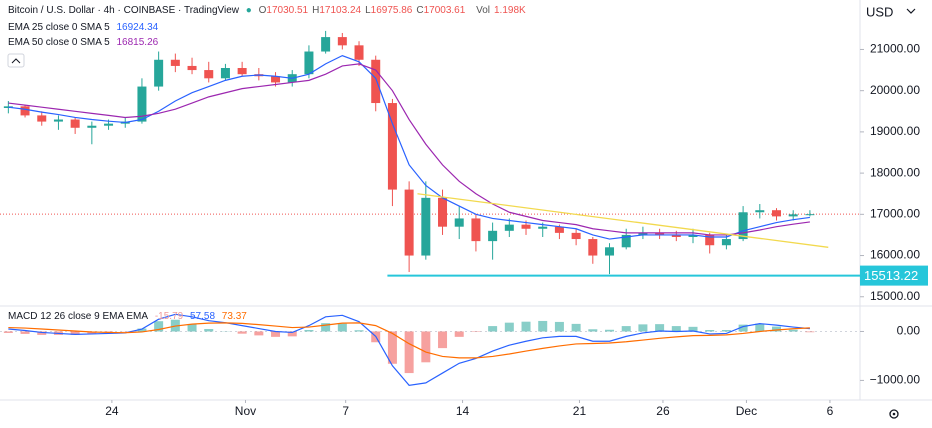 The height and width of the screenshot is (428, 932). I want to click on collapse-button, so click(16, 60).